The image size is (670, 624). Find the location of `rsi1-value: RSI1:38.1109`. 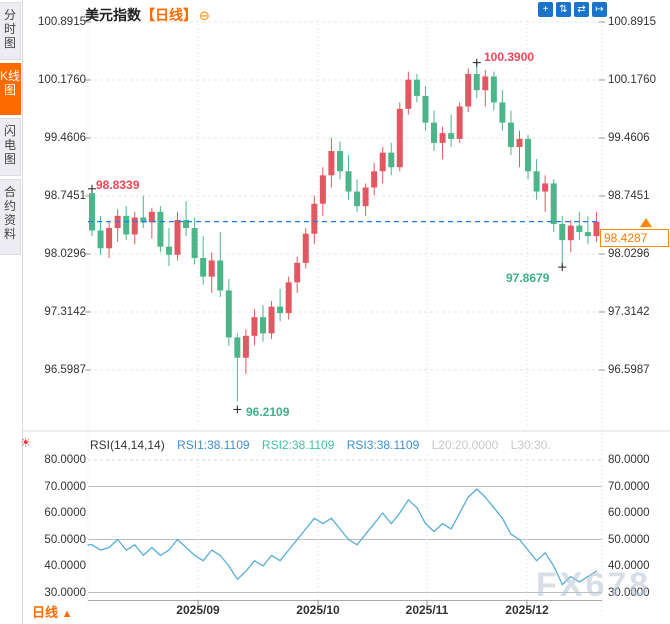

rsi1-value: RSI1:38.1109 is located at coordinates (213, 445).